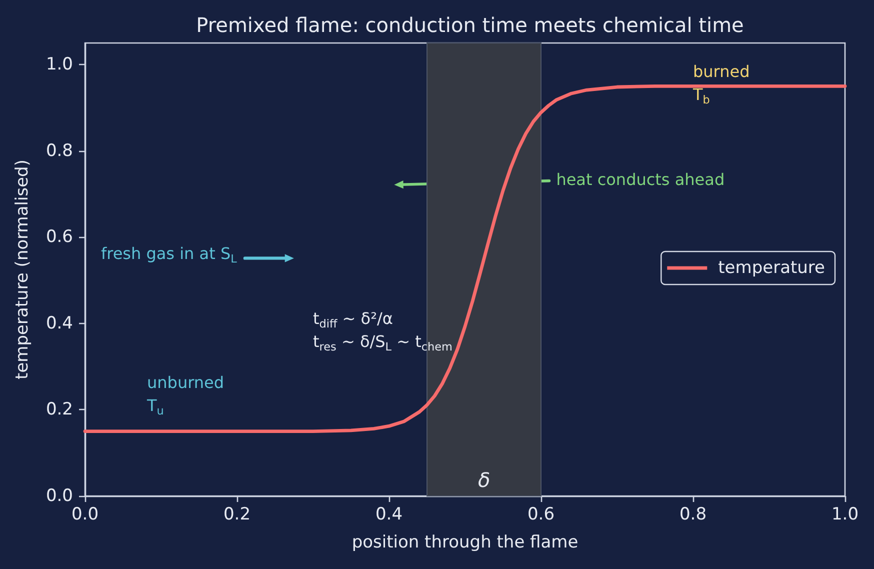  I want to click on x-tick-label: 0.0, so click(85, 514).